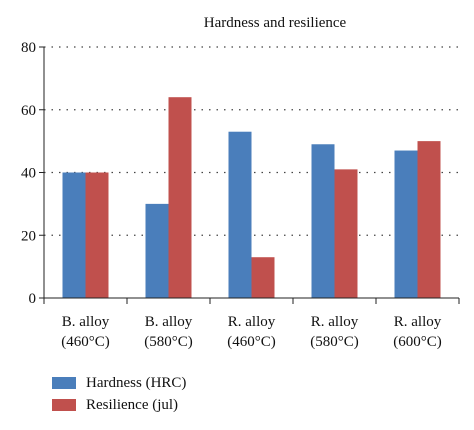 Image resolution: width=474 pixels, height=430 pixels. What do you see at coordinates (132, 404) in the screenshot?
I see `legend-label-resilience: Resilience (jul)` at bounding box center [132, 404].